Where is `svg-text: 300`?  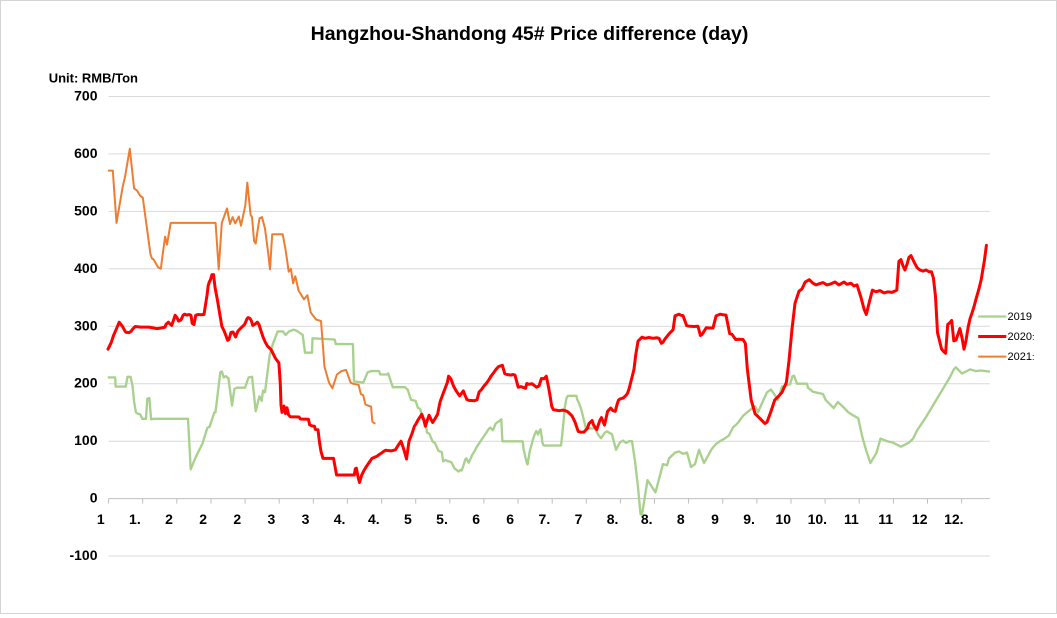
svg-text: 300 is located at coordinates (86, 325).